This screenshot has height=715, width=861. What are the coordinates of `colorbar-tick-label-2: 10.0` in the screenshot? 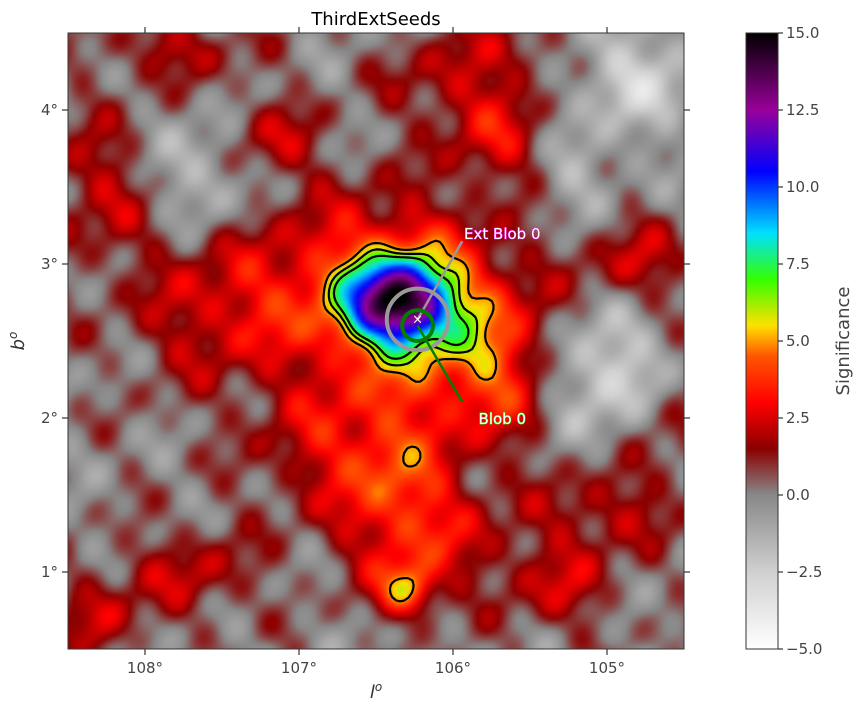 It's located at (802, 187).